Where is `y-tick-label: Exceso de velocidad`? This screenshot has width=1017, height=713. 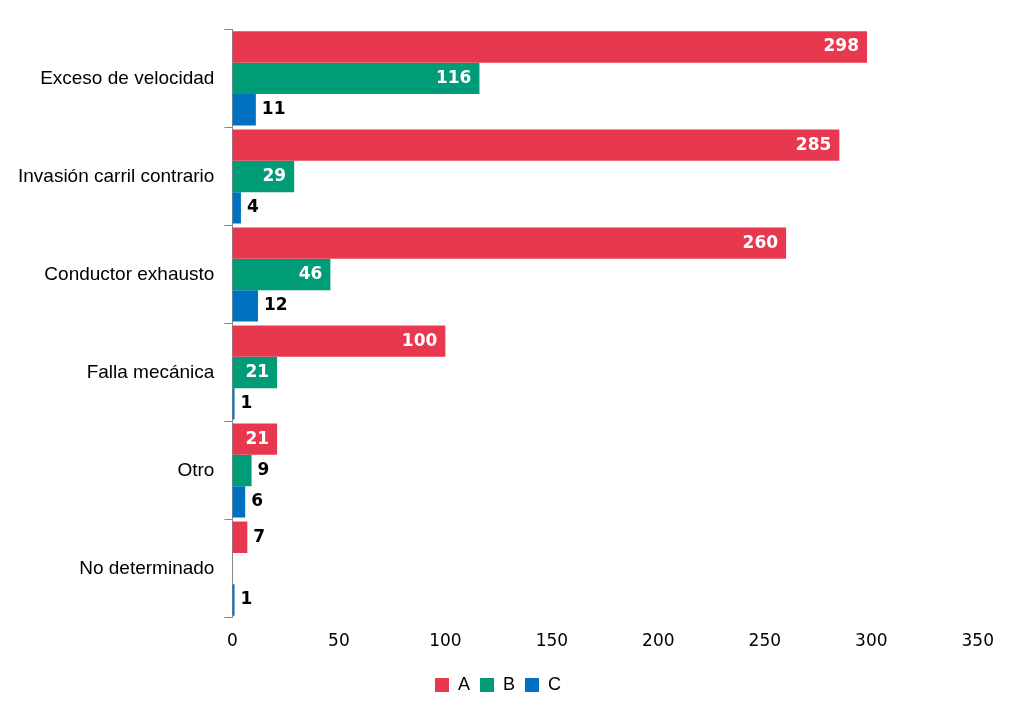
y-tick-label: Exceso de velocidad is located at coordinates (127, 77).